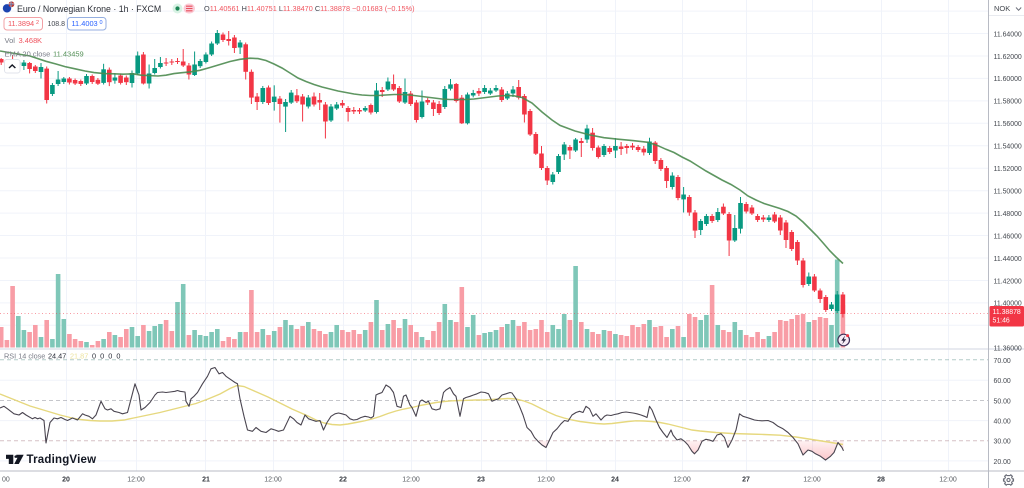 This screenshot has height=488, width=1024. Describe the element at coordinates (881, 480) in the screenshot. I see `svg-text: 28` at that location.